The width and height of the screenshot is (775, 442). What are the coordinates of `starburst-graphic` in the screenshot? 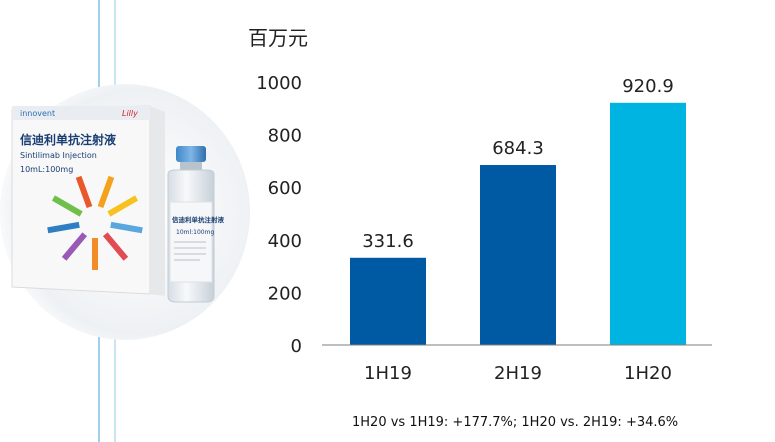 It's located at (95, 222).